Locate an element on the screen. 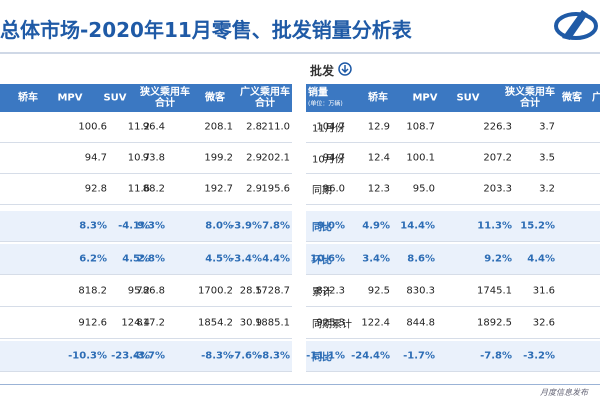 The height and width of the screenshot is (400, 600). cell: 100.1 is located at coordinates (420, 158).